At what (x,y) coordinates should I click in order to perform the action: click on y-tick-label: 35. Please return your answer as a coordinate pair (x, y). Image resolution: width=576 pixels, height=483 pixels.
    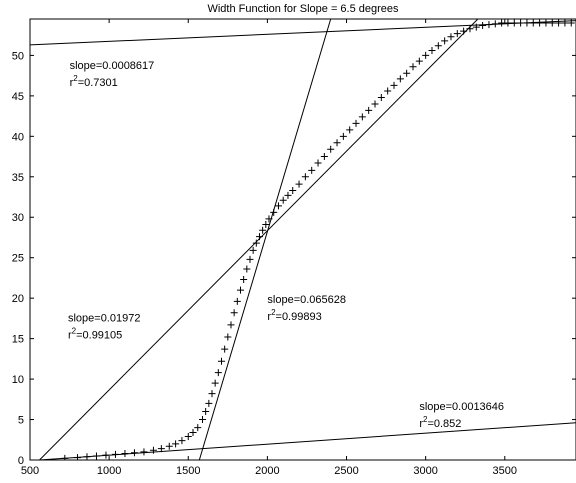
    Looking at the image, I should click on (18, 178).